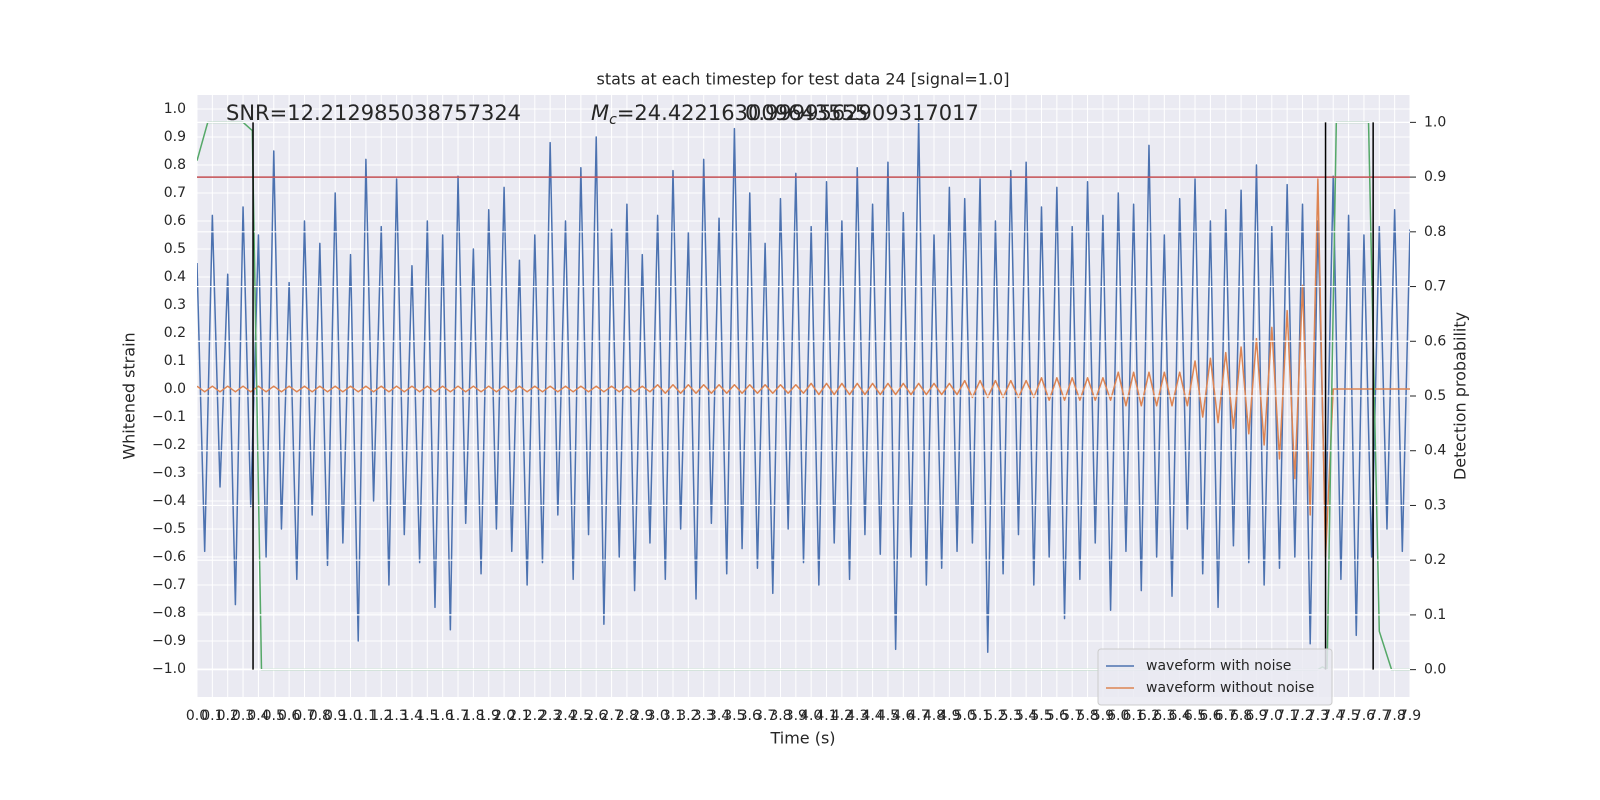 The height and width of the screenshot is (800, 1600). Describe the element at coordinates (1435, 670) in the screenshot. I see `y2-tick-label: 0.0` at that location.